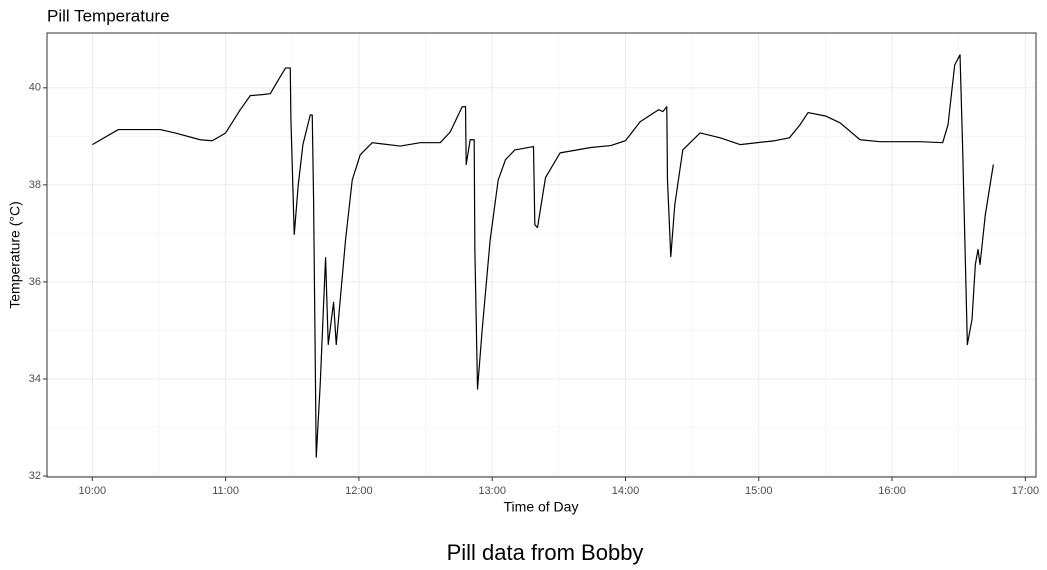 The height and width of the screenshot is (570, 1047). I want to click on x-tick-label: 17:00, so click(1026, 491).